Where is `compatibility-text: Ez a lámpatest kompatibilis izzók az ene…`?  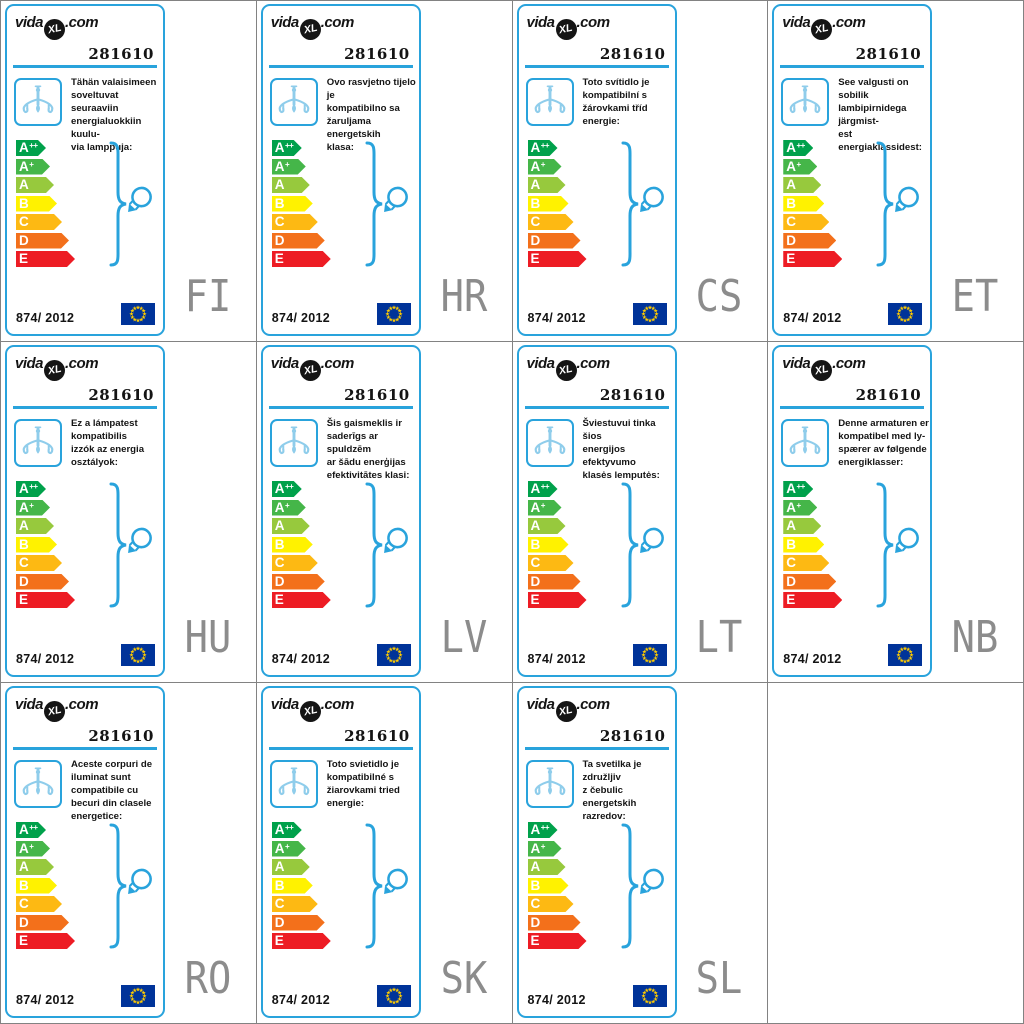
compatibility-text: Ez a lámpatest kompatibilis izzók az ene… is located at coordinates (108, 443).